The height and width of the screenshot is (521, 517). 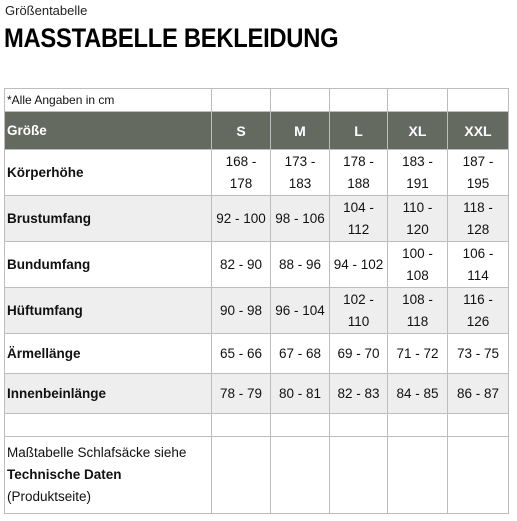 I want to click on header-row: Größe S M L XL XXL, so click(x=256, y=130).